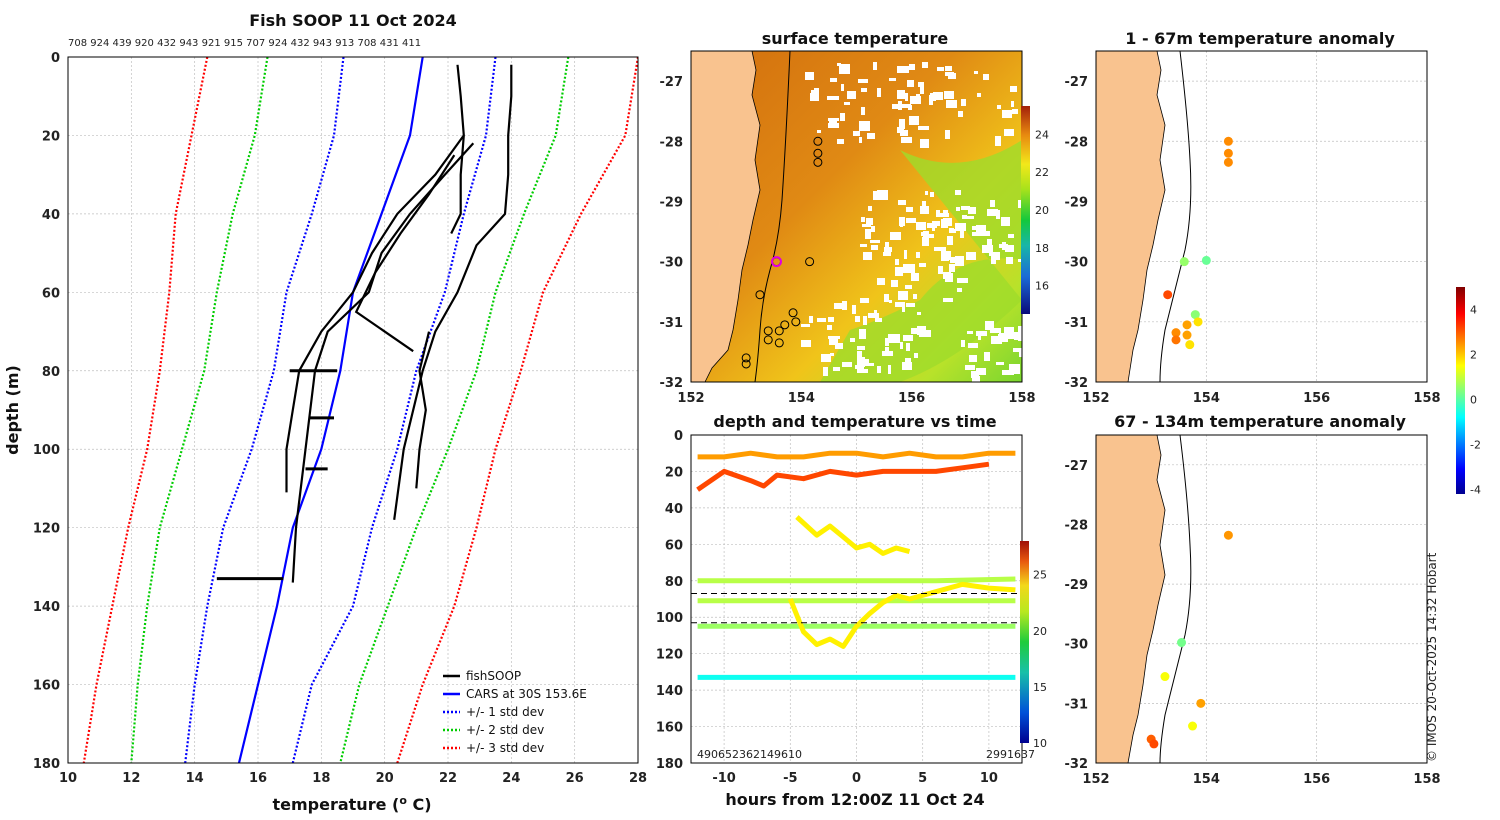  What do you see at coordinates (1024, 642) in the screenshot?
I see `time-colorbar` at bounding box center [1024, 642].